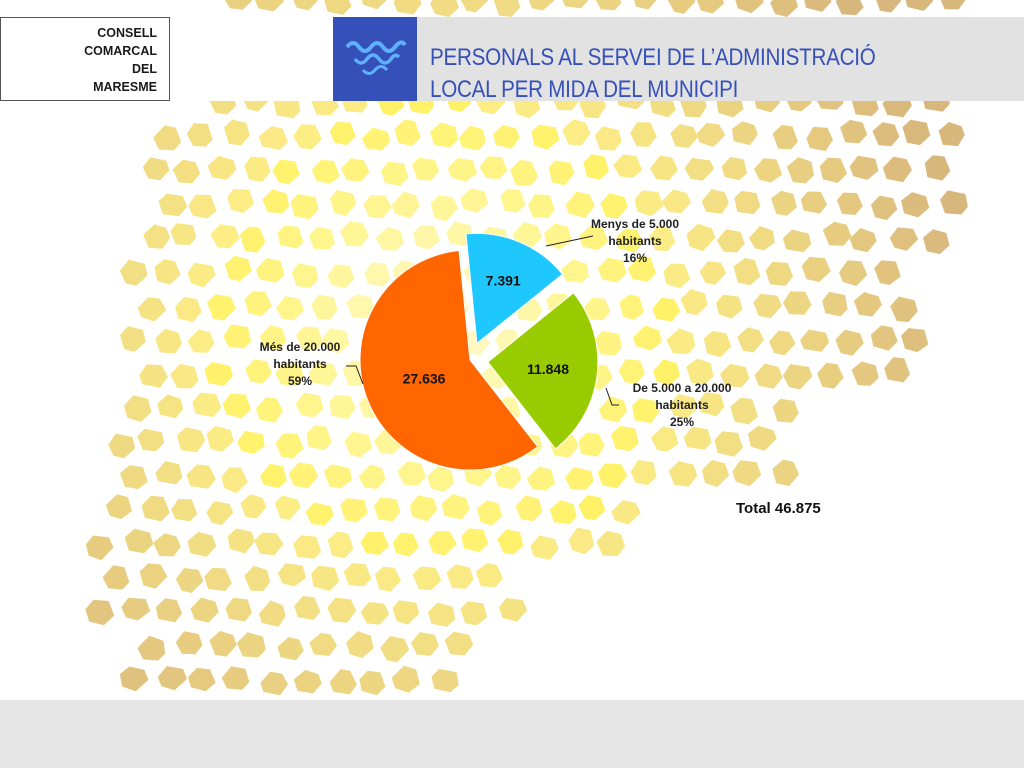 The width and height of the screenshot is (1024, 768). I want to click on category-name: De 5.000 a 20.000, so click(682, 388).